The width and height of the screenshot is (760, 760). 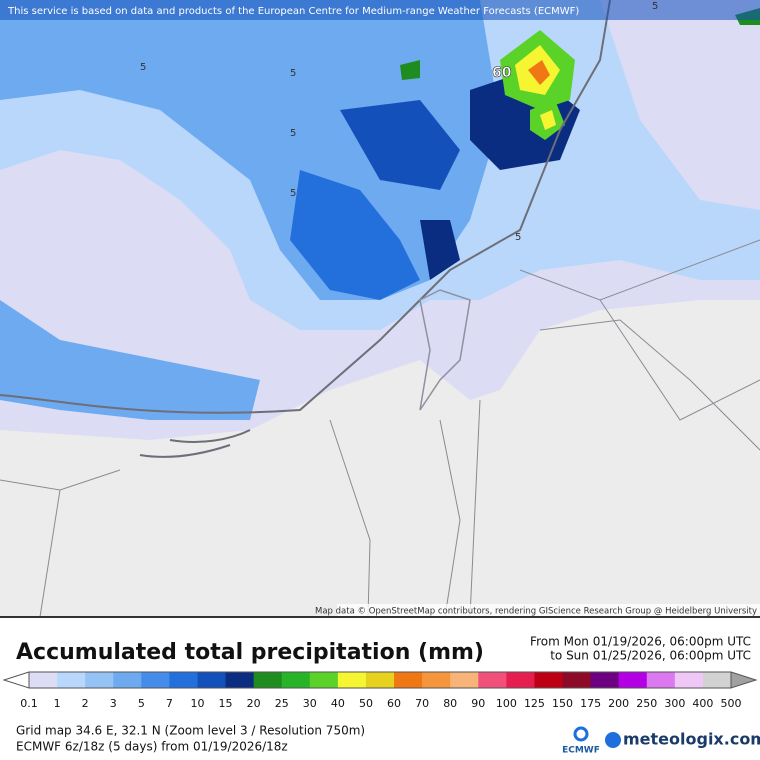 I want to click on level-label: 200, so click(x=618, y=703).